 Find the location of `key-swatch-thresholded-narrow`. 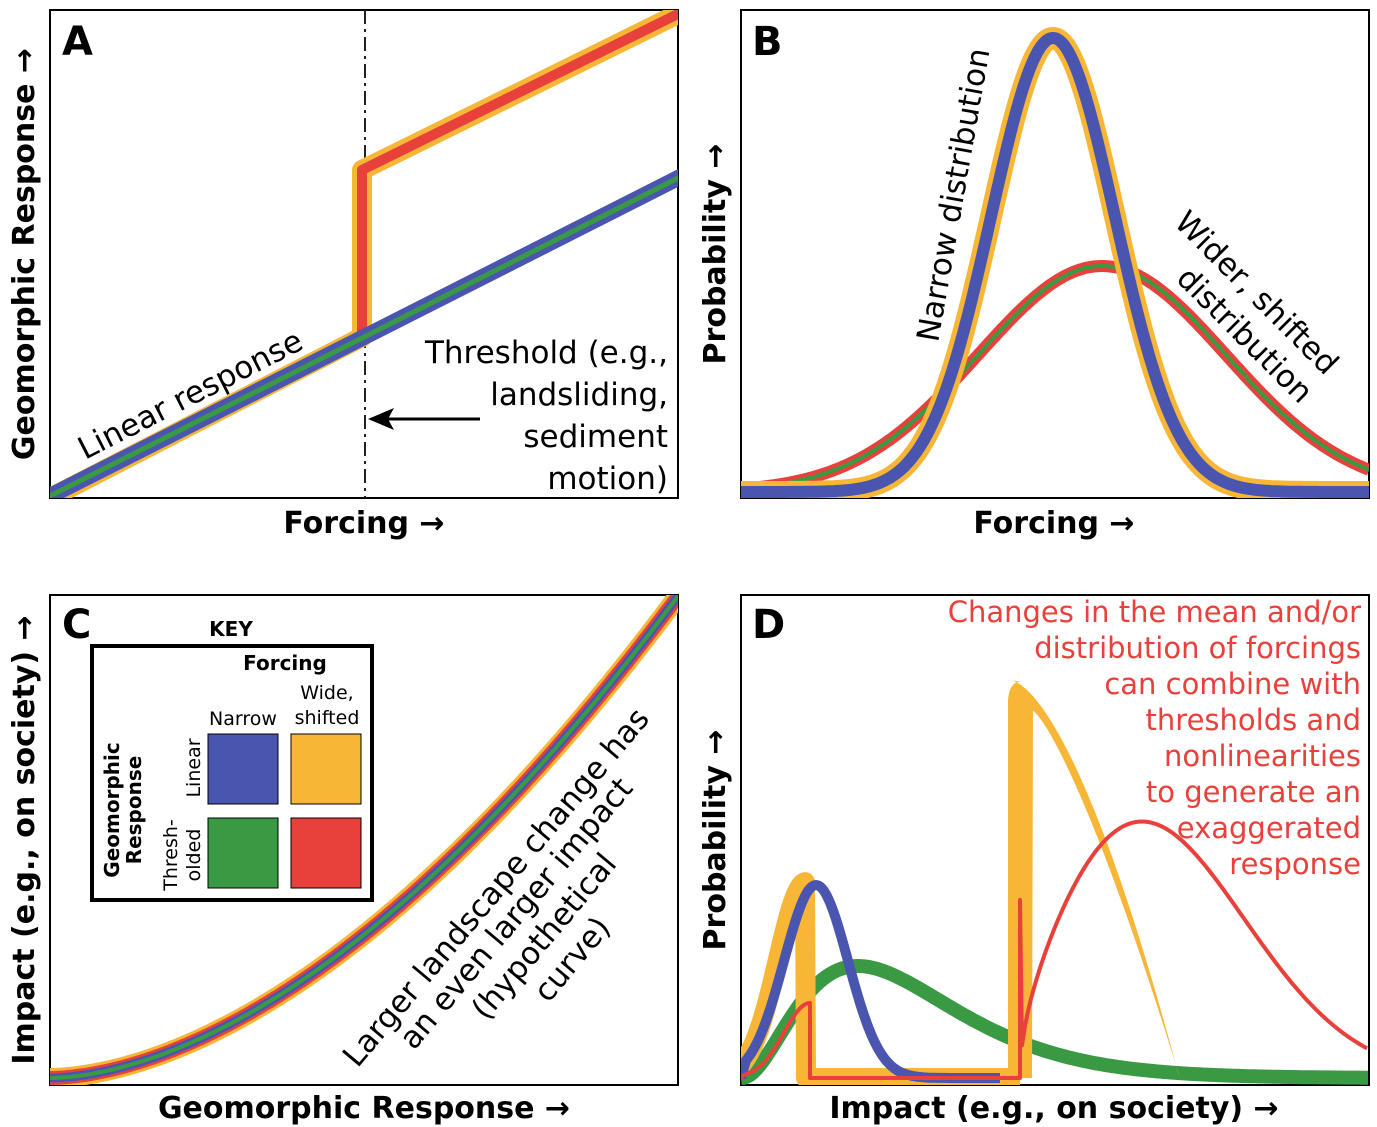

key-swatch-thresholded-narrow is located at coordinates (243, 853).